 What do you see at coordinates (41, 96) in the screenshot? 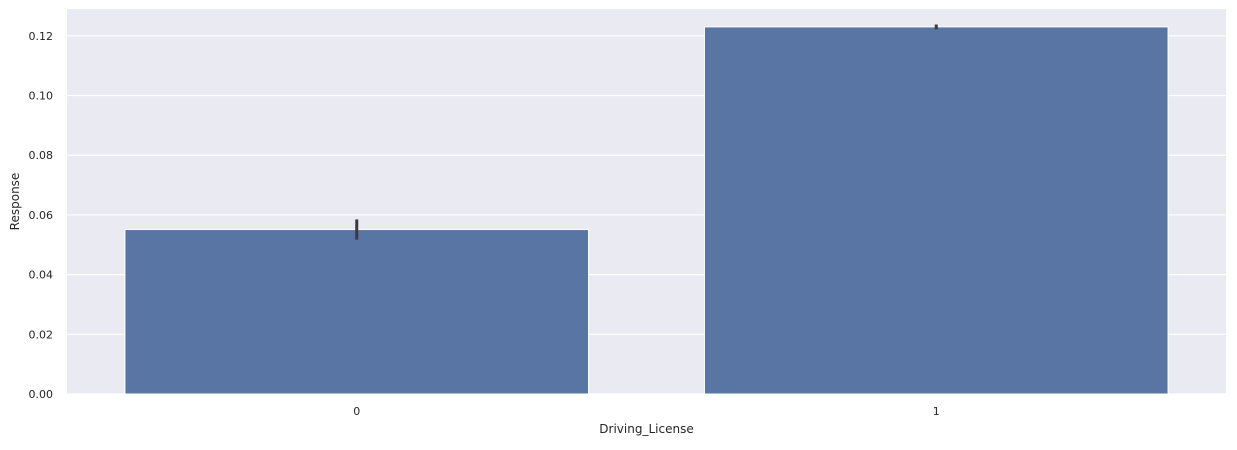
I see `y-tick-label: 0.10` at bounding box center [41, 96].